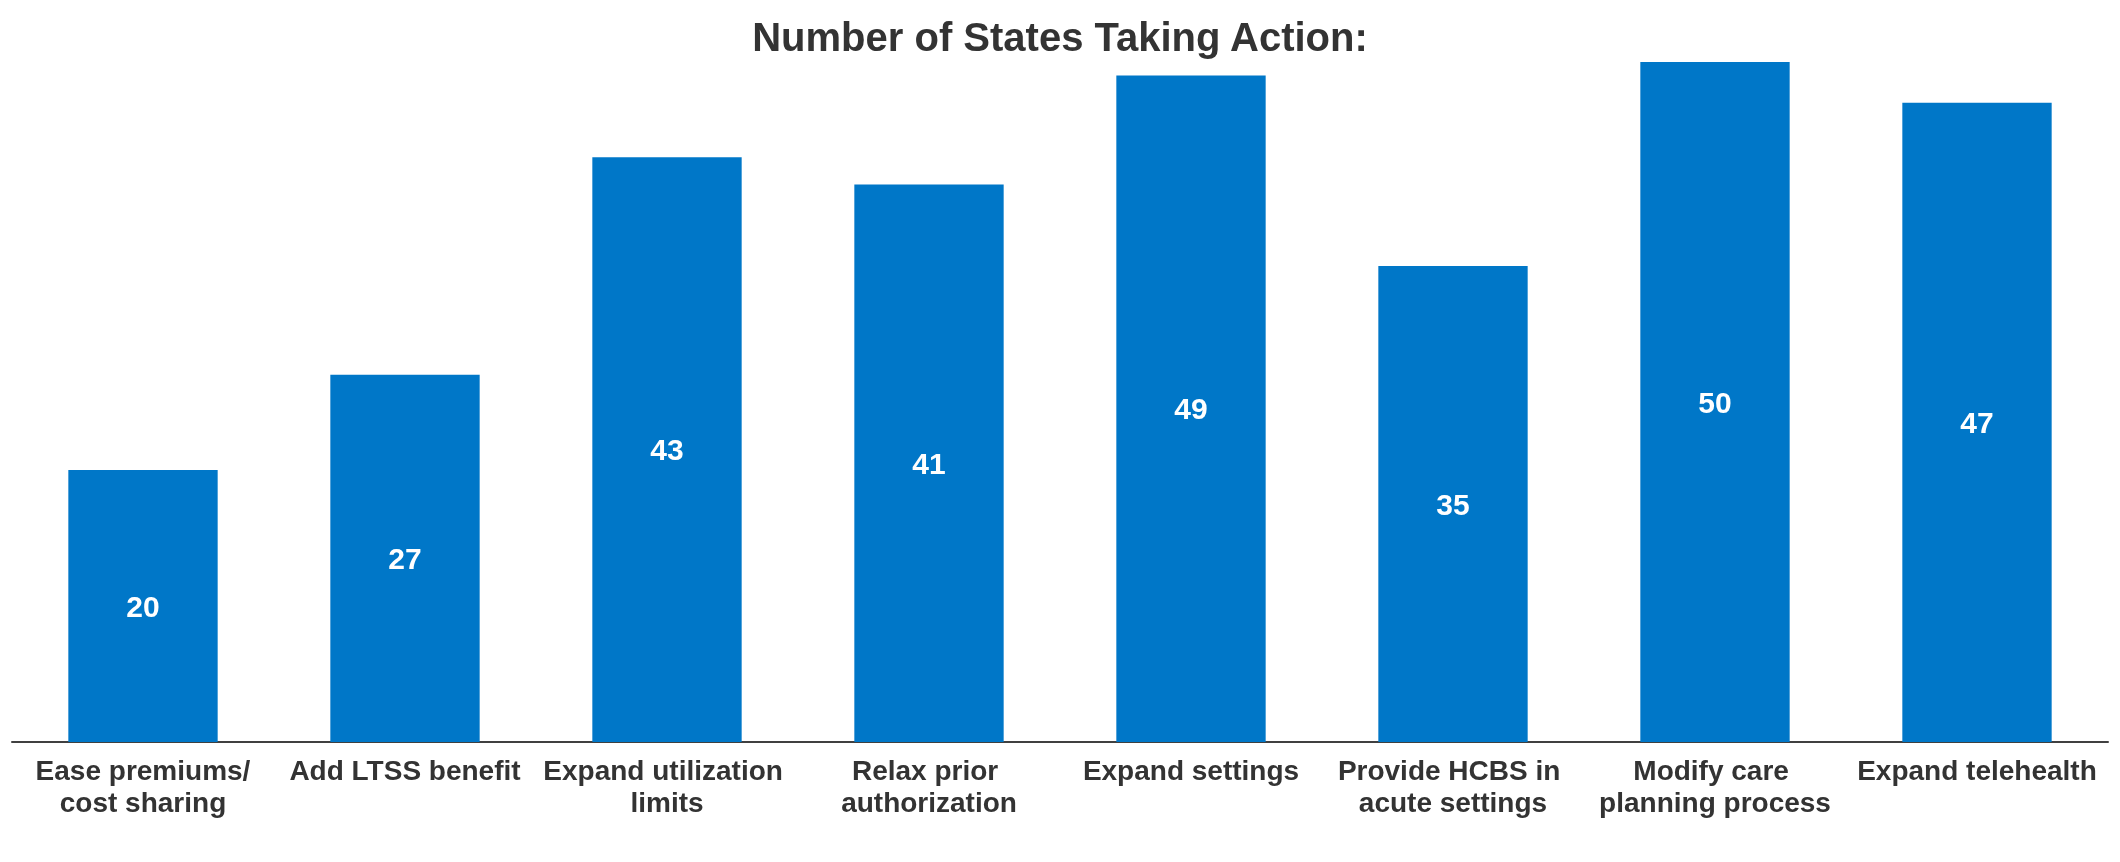 Image resolution: width=2120 pixels, height=862 pixels. What do you see at coordinates (1060, 37) in the screenshot?
I see `chart-title: Number of States Taking Action:` at bounding box center [1060, 37].